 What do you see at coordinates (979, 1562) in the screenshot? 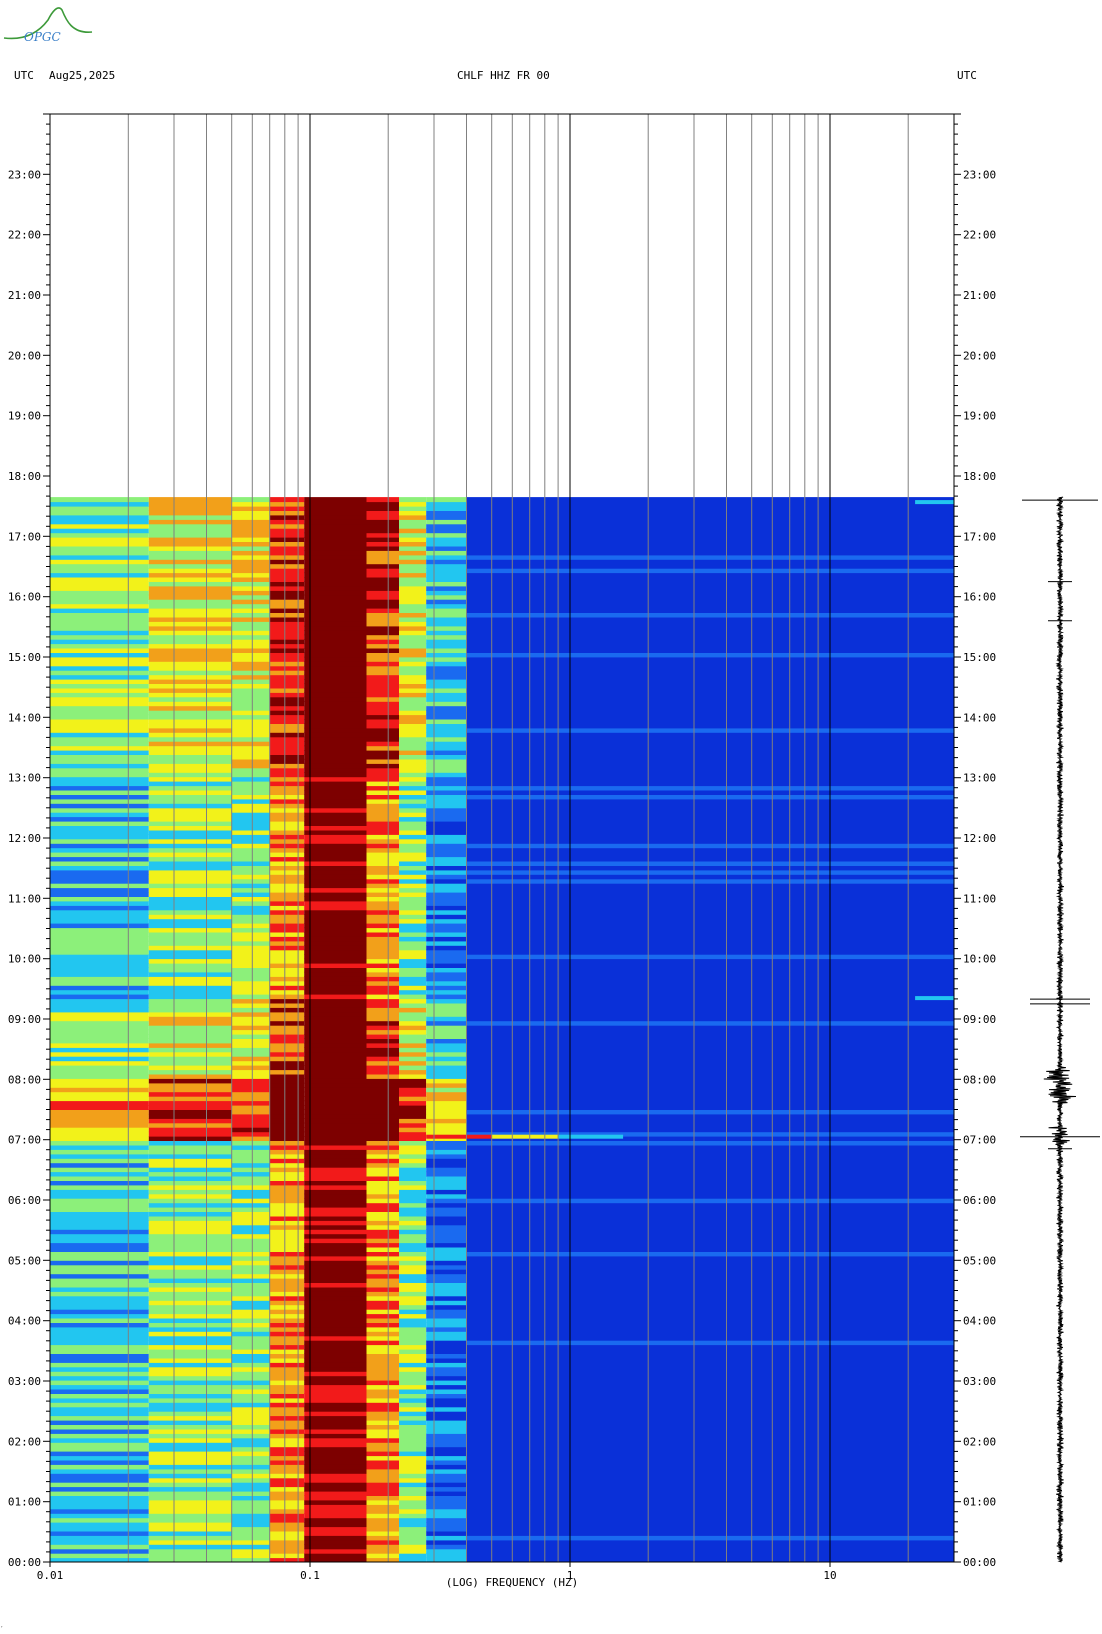
I see `y-tick-label: 00:00` at bounding box center [979, 1562].